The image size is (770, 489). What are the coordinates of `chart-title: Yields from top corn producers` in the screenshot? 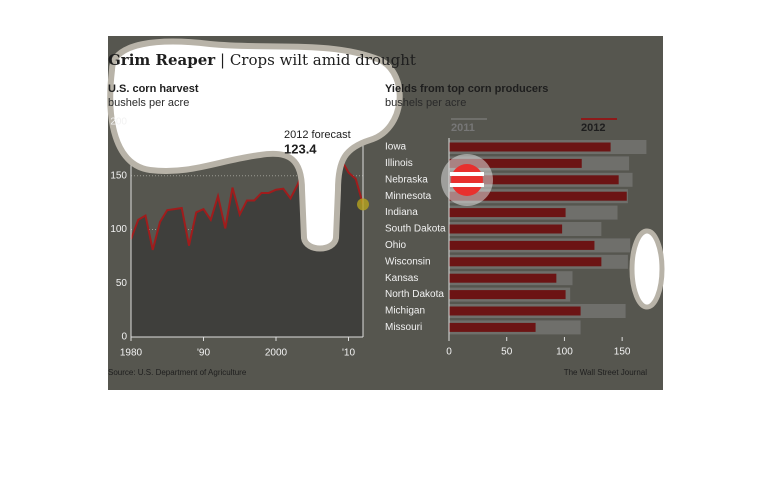 It's located at (466, 89).